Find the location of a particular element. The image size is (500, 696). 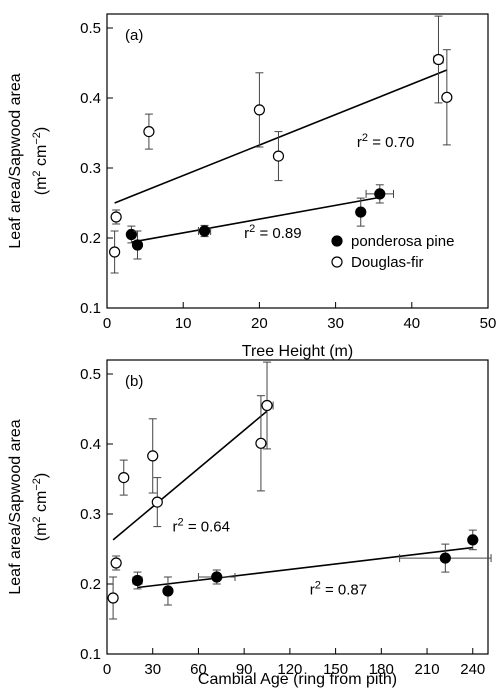

series-ponderosa-pine: r2 = 0.87 is located at coordinates (311, 567).